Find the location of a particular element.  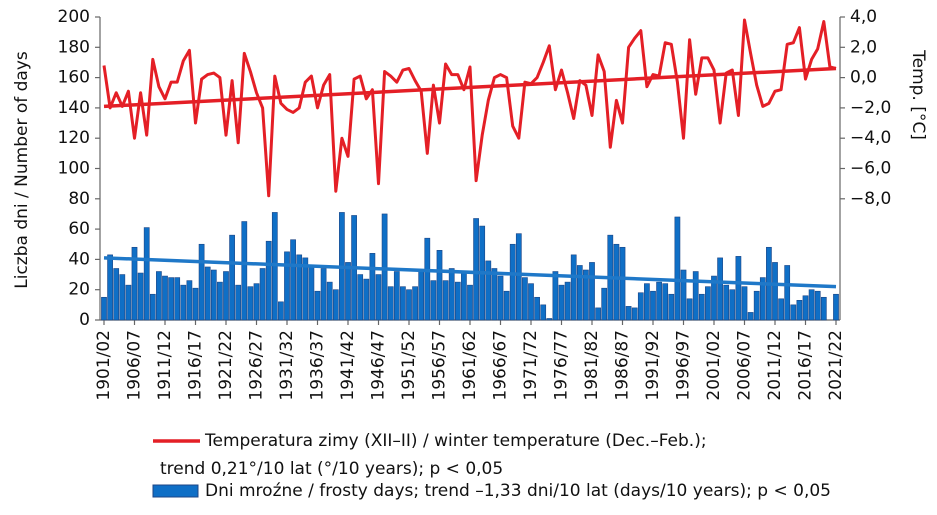

y2-tick-label: −2,0 is located at coordinates (870, 108).